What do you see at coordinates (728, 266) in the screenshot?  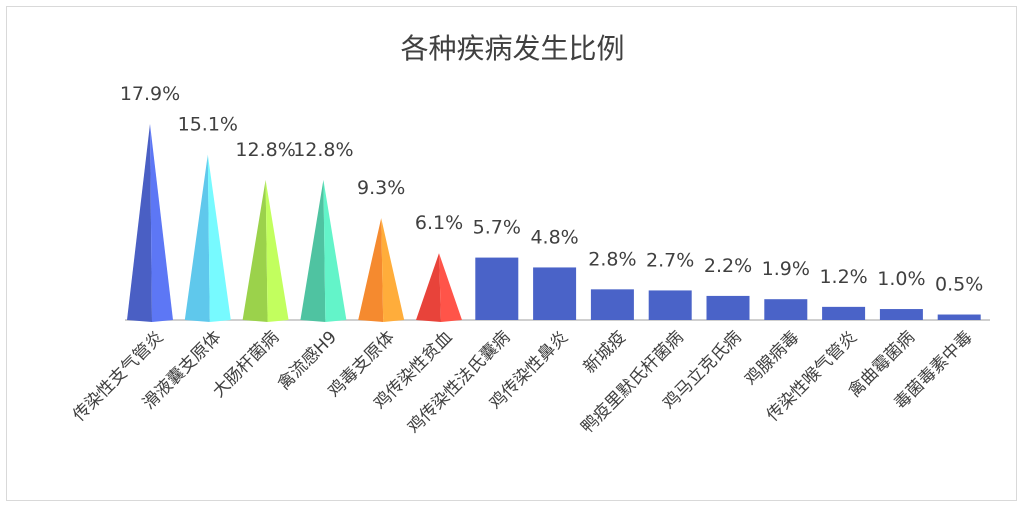 I see `data-label-11: 2.2%` at bounding box center [728, 266].